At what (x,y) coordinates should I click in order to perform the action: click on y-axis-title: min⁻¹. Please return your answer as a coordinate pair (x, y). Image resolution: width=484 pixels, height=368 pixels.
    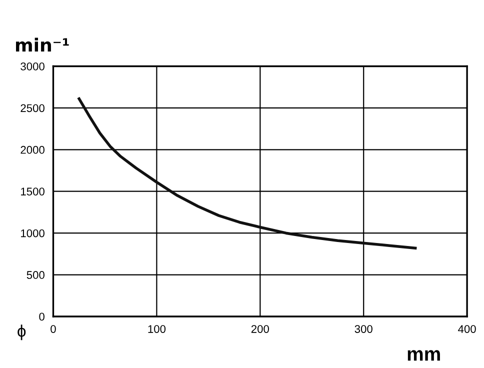
    Looking at the image, I should click on (42, 45).